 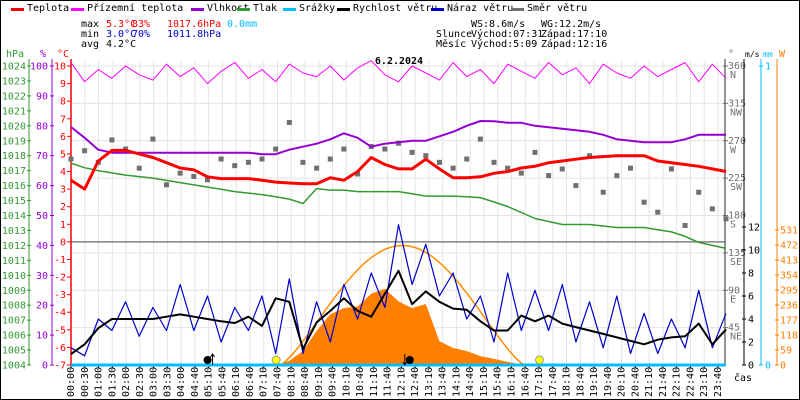 I want to click on direction-tick-label: 315, so click(x=737, y=103).